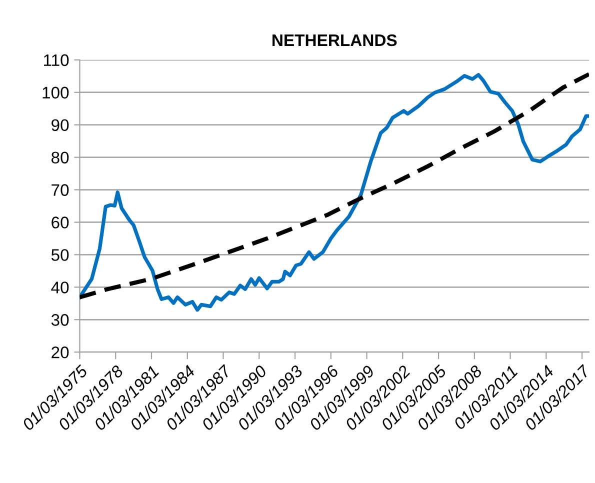  I want to click on y-tick-label: 100, so click(55, 92).